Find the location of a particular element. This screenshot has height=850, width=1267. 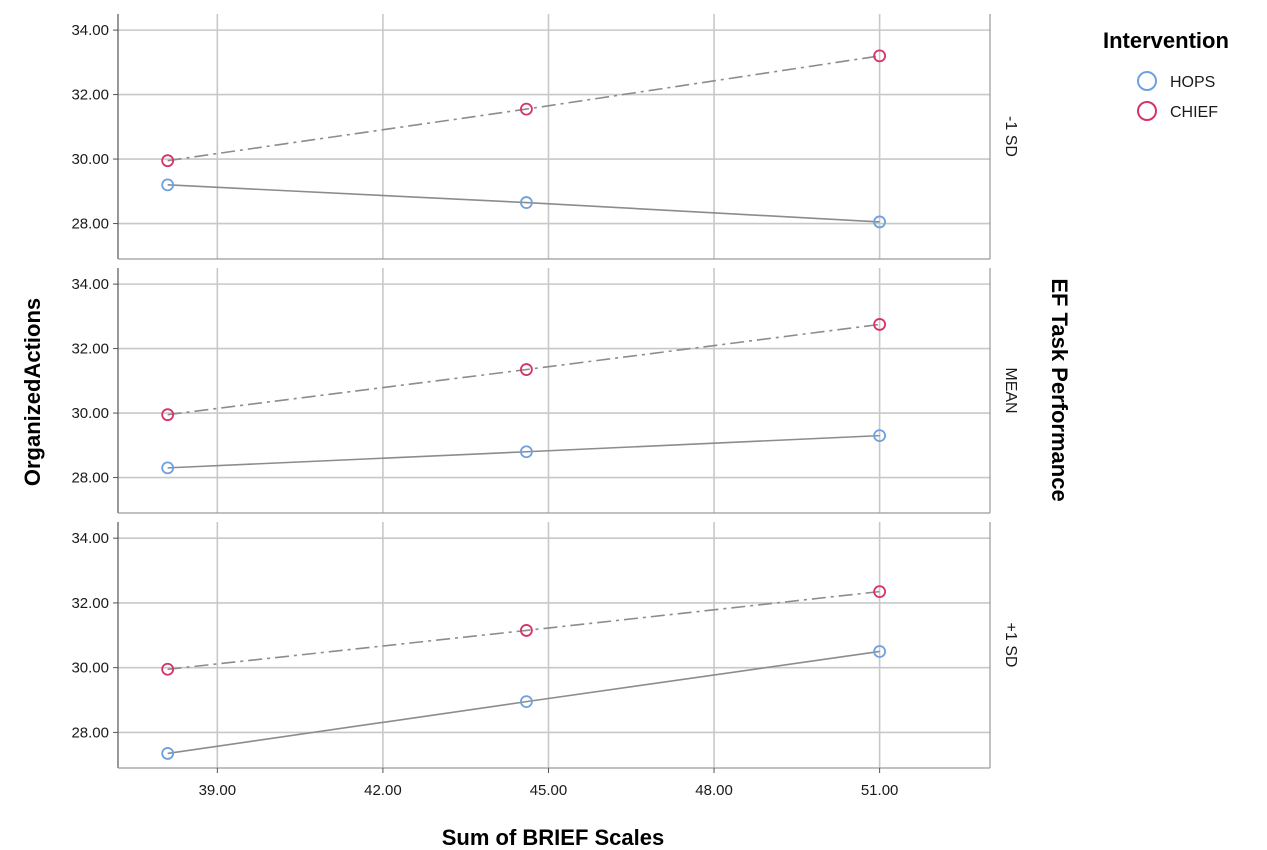

legend-title: Intervention is located at coordinates (1166, 40).